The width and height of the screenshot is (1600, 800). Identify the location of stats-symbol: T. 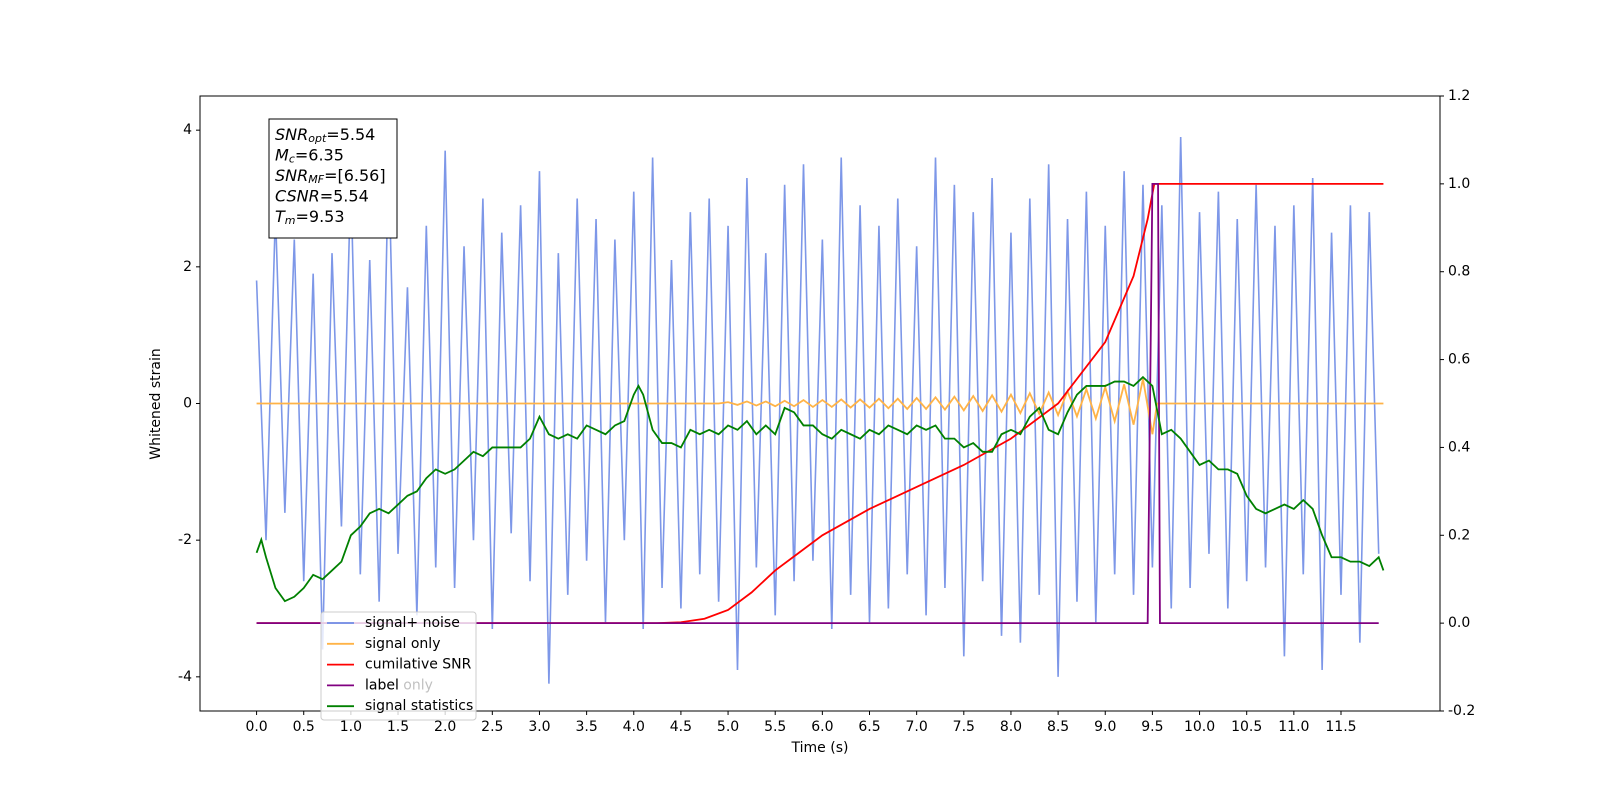
(280, 216).